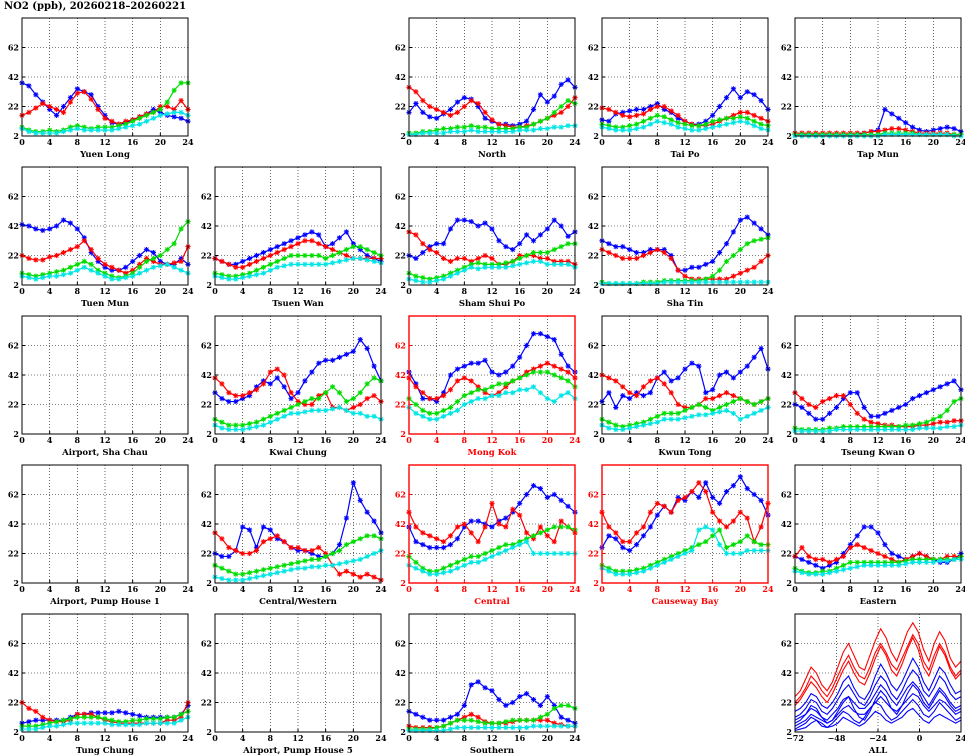 The width and height of the screenshot is (965, 755). I want to click on x-tick-label: 8, so click(271, 589).